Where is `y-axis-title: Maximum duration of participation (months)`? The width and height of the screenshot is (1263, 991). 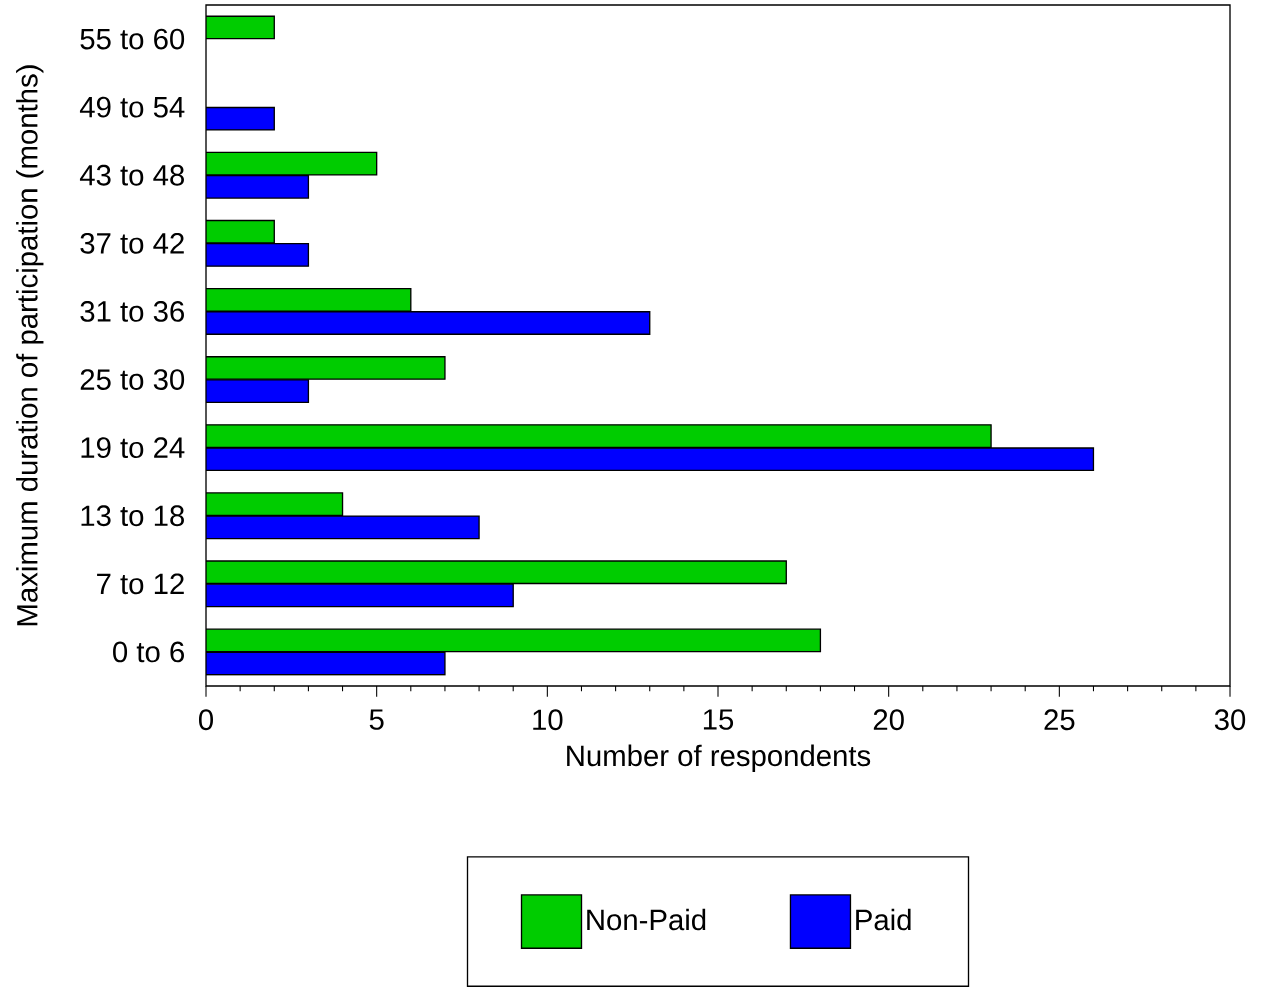
y-axis-title: Maximum duration of participation (months) is located at coordinates (30, 345).